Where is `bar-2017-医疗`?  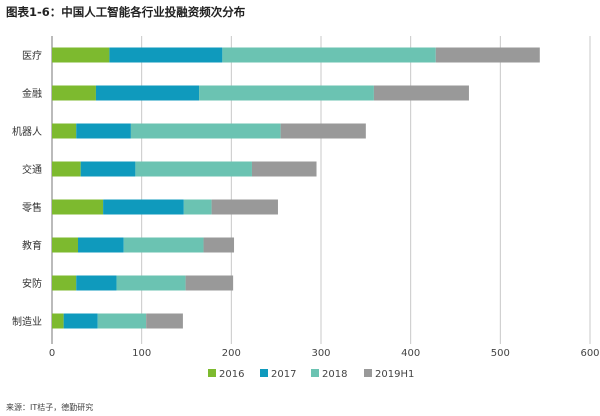
bar-2017-医疗 is located at coordinates (166, 55).